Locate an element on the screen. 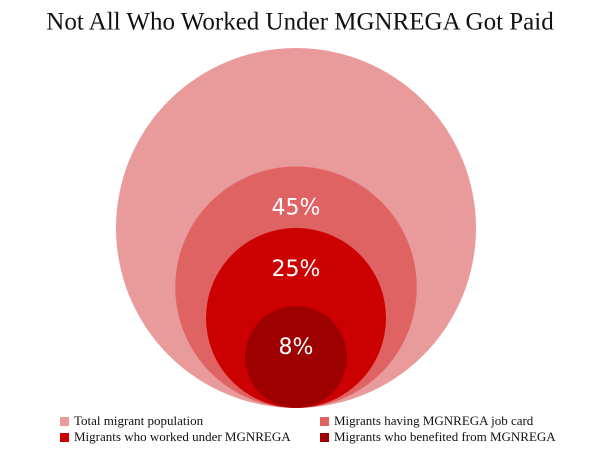 The image size is (600, 450). value-label: 45% is located at coordinates (296, 208).